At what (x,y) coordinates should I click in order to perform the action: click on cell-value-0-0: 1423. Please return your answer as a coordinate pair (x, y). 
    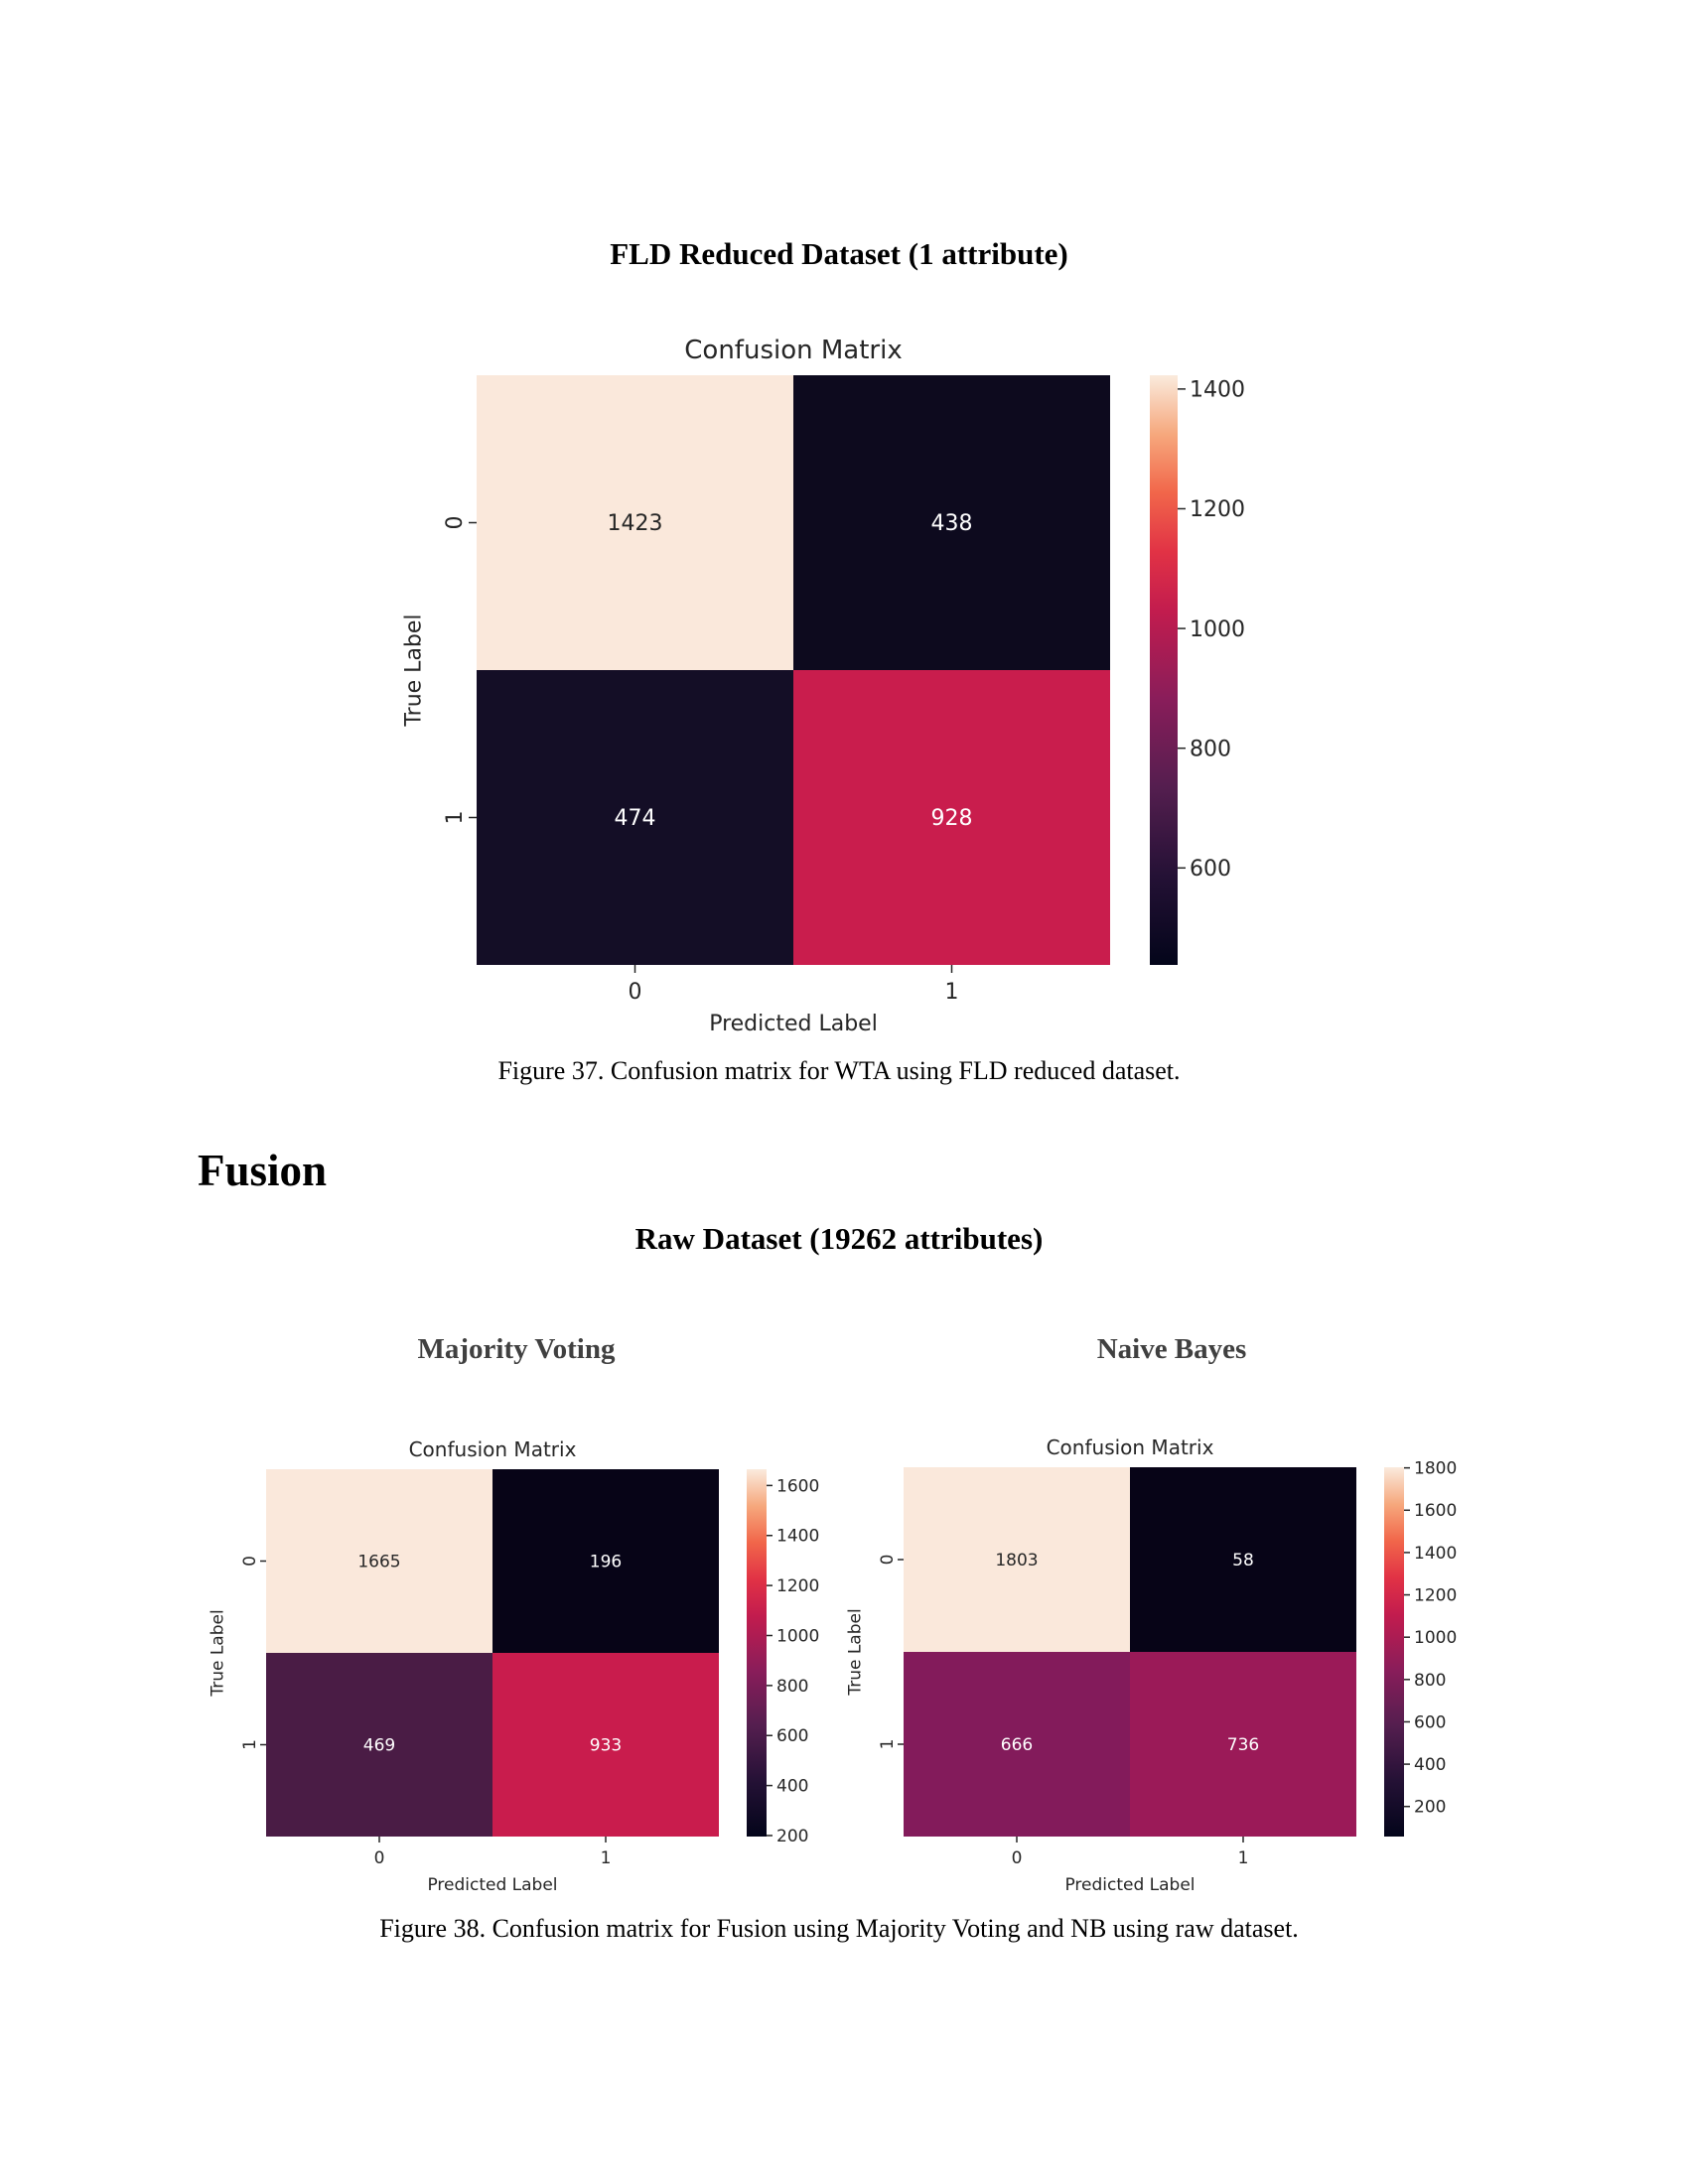
    Looking at the image, I should click on (635, 523).